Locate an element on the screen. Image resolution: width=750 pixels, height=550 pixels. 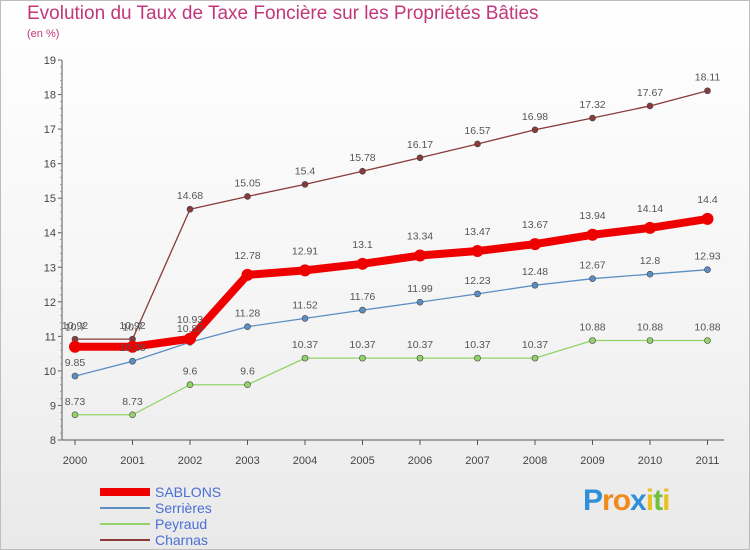
logo-letter: x is located at coordinates (638, 500).